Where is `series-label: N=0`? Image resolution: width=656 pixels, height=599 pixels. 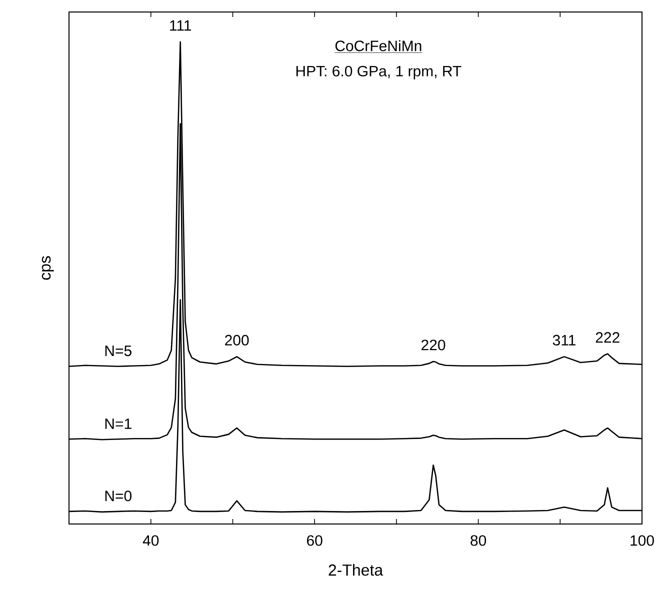
series-label: N=0 is located at coordinates (118, 496).